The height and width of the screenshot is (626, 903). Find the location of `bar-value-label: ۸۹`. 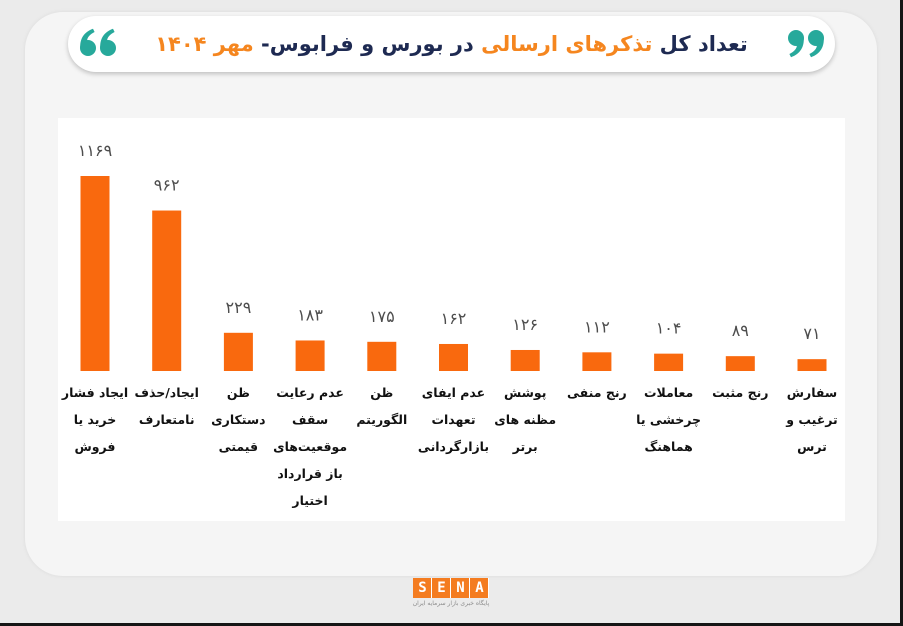

bar-value-label: ۸۹ is located at coordinates (740, 330).